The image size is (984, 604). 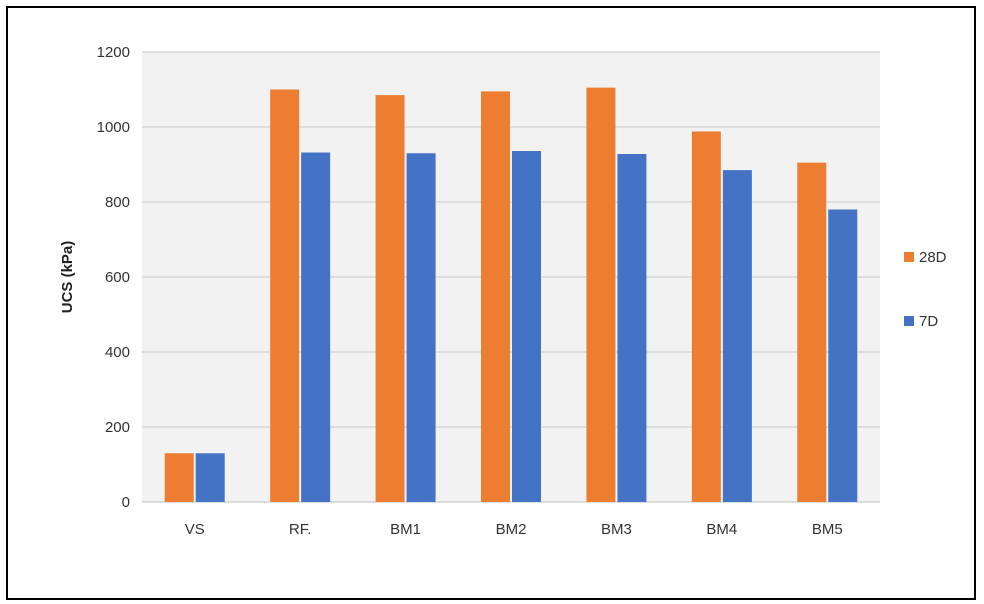 What do you see at coordinates (616, 529) in the screenshot?
I see `x-tick-label: BM3` at bounding box center [616, 529].